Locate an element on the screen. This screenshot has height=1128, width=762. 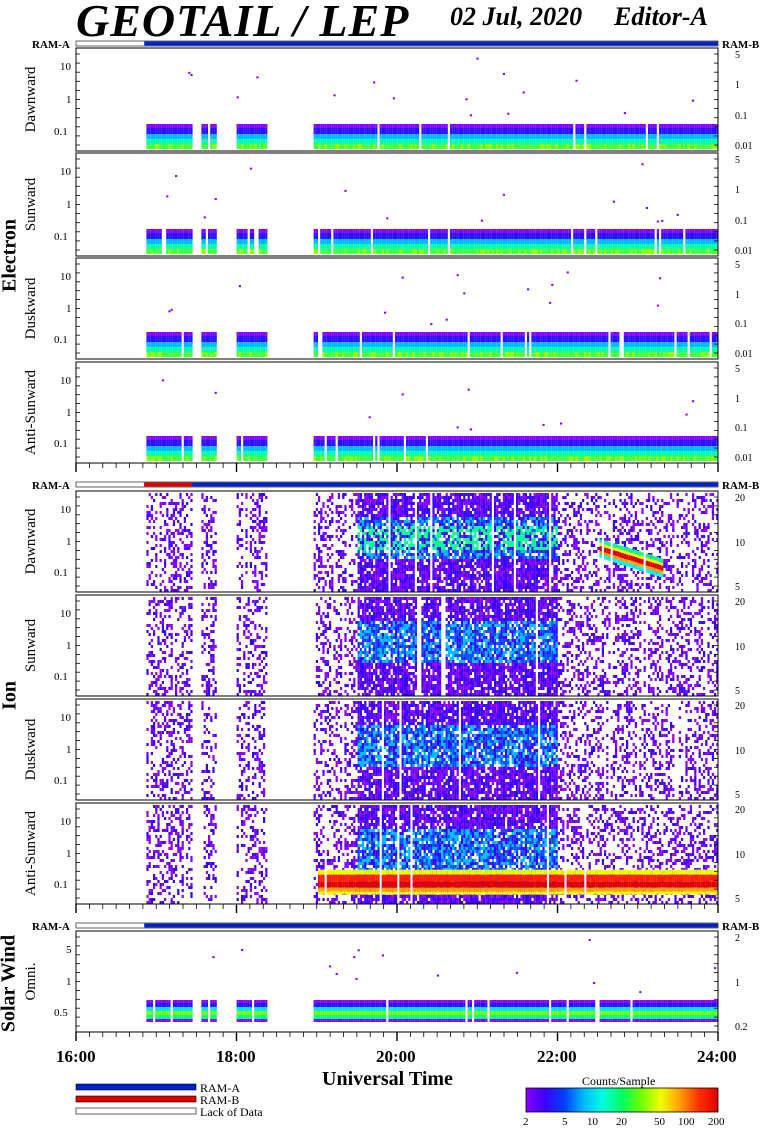
x-tick-label: 20:00 is located at coordinates (396, 1057).